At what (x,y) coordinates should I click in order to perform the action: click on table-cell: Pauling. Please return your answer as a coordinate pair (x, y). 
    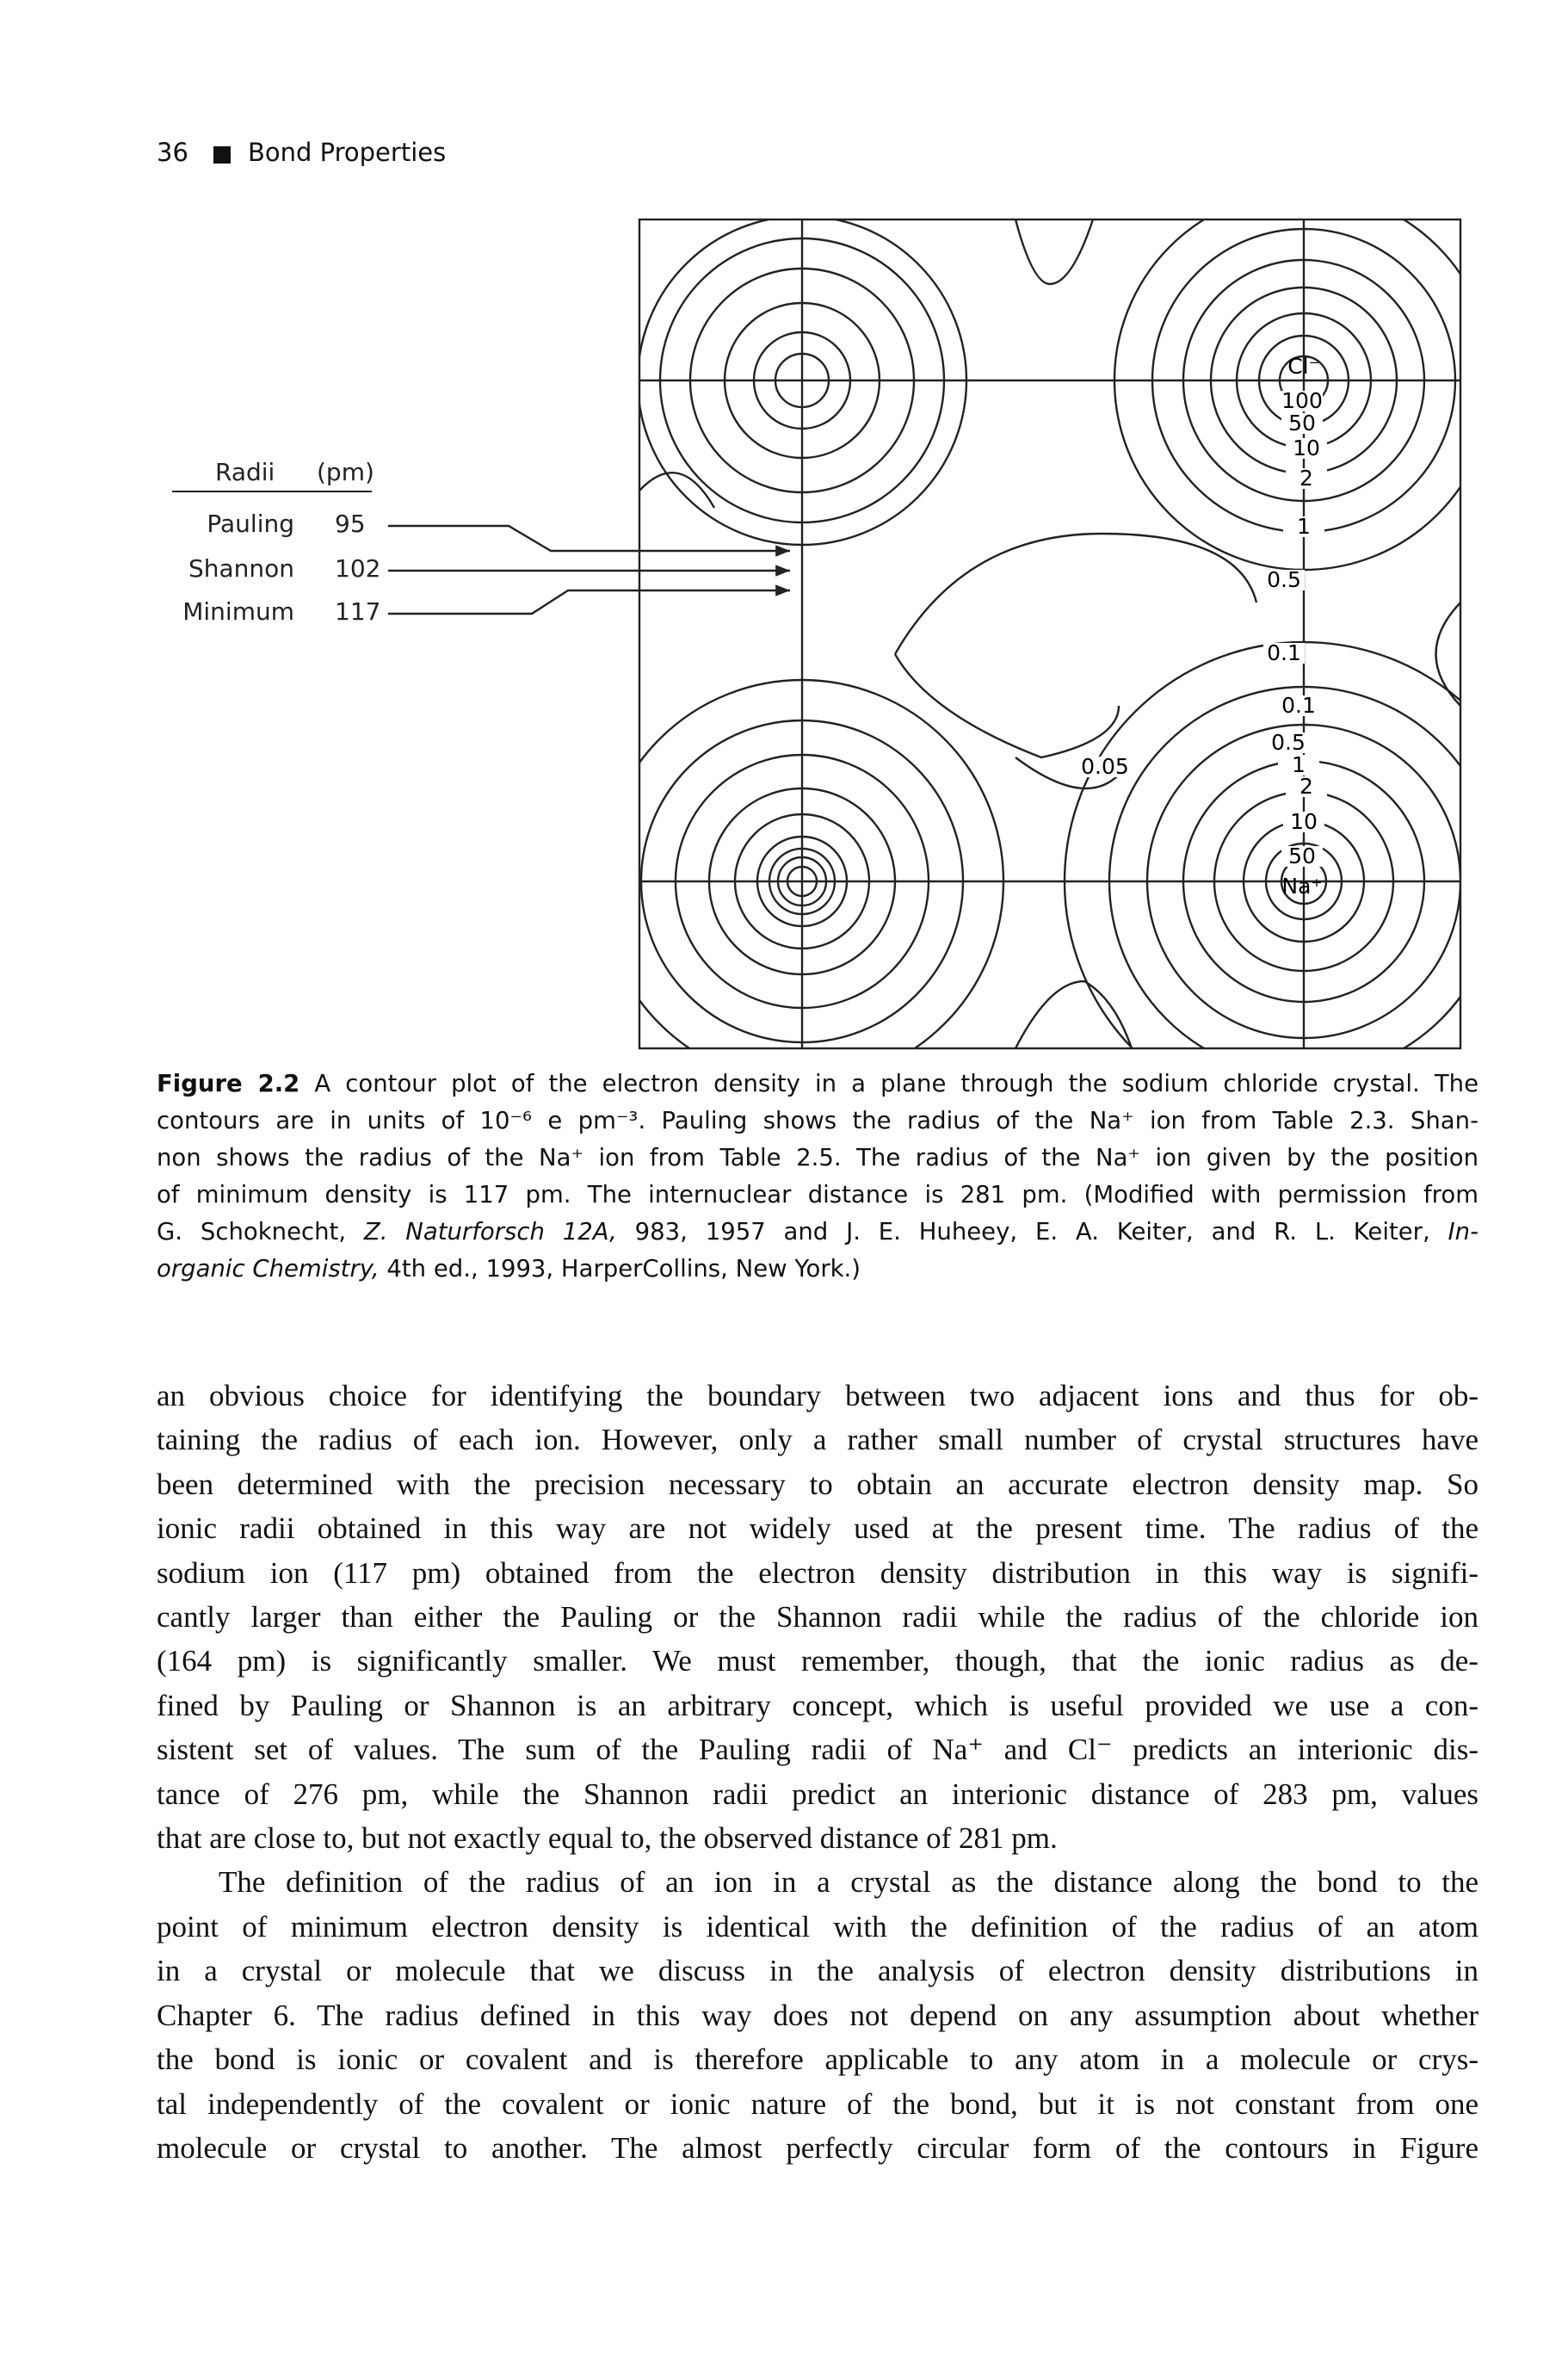
    Looking at the image, I should click on (251, 524).